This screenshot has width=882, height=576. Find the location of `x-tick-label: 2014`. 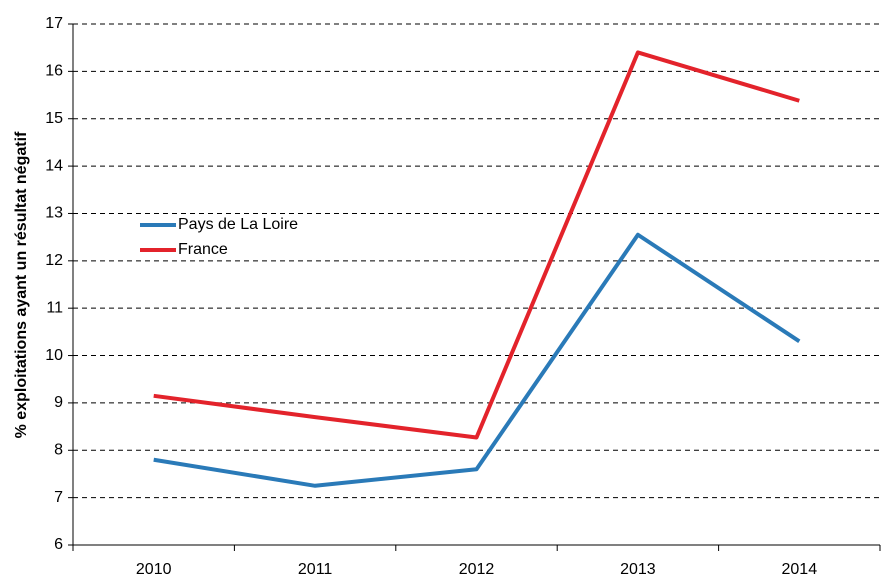

x-tick-label: 2014 is located at coordinates (800, 568).